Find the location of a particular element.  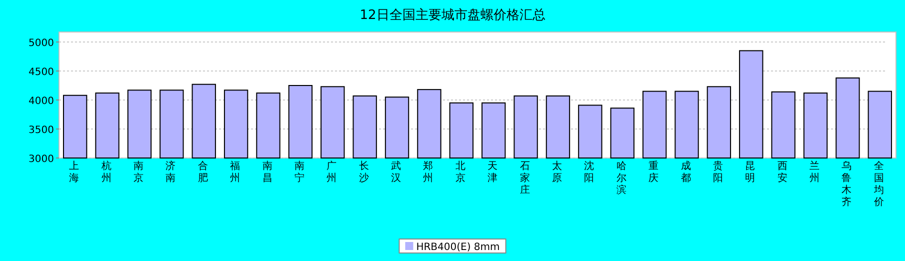

x-tick-label: 乌鲁木齐 is located at coordinates (847, 184).